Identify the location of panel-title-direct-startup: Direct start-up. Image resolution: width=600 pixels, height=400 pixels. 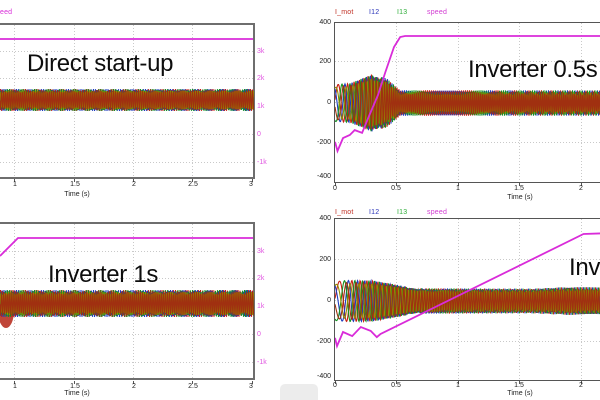
(100, 63).